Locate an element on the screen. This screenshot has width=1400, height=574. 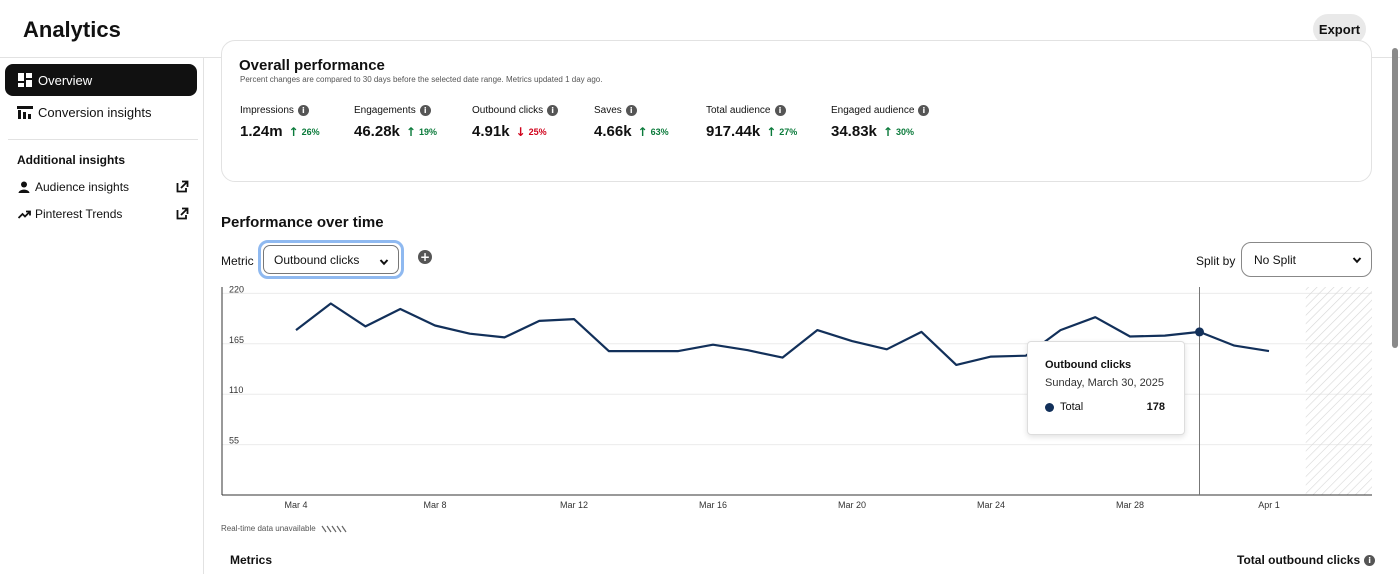
tooltip-title: Outbound clicks is located at coordinates (1088, 365).